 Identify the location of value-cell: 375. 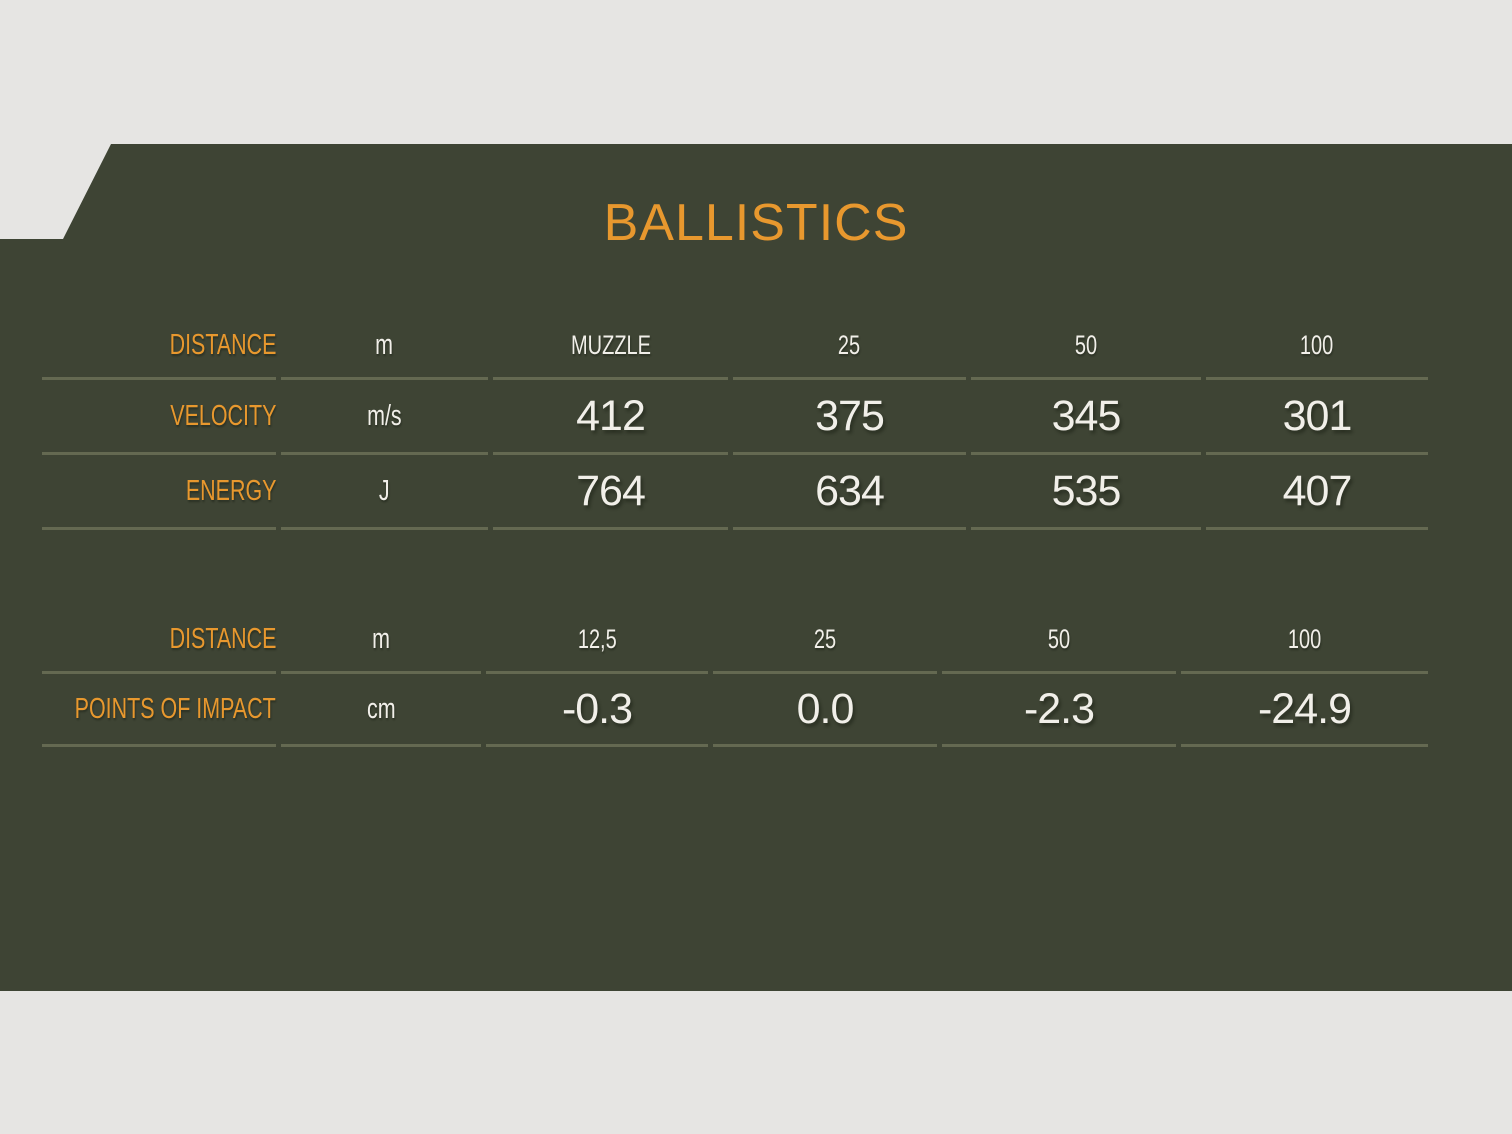
(849, 417).